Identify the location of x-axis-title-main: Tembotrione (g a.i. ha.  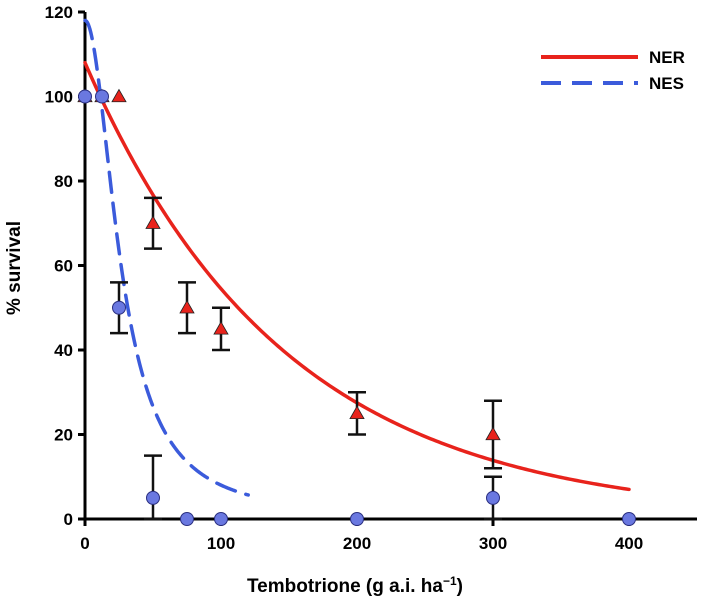
(345, 586).